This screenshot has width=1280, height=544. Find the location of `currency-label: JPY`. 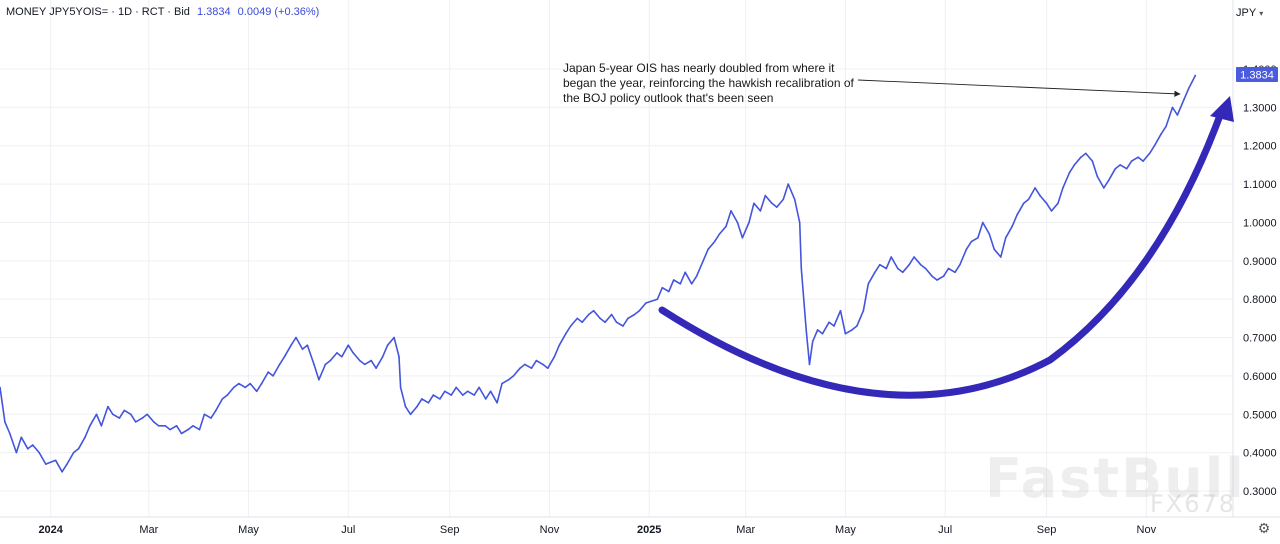

currency-label: JPY is located at coordinates (1246, 13).